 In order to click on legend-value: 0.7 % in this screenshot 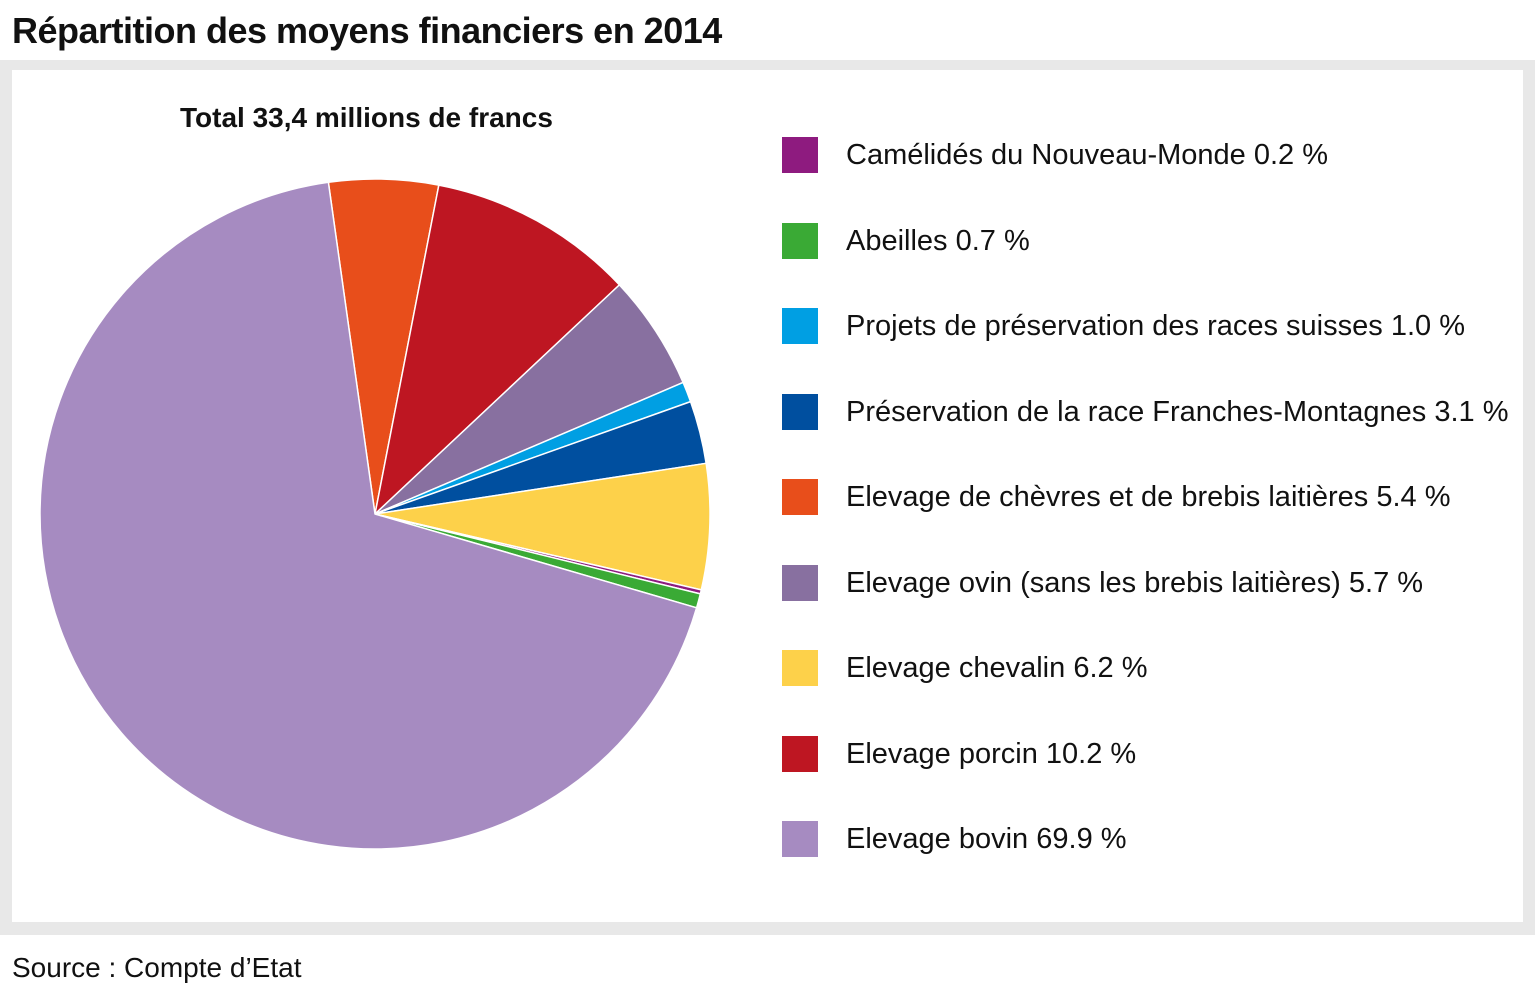, I will do `click(992, 240)`.